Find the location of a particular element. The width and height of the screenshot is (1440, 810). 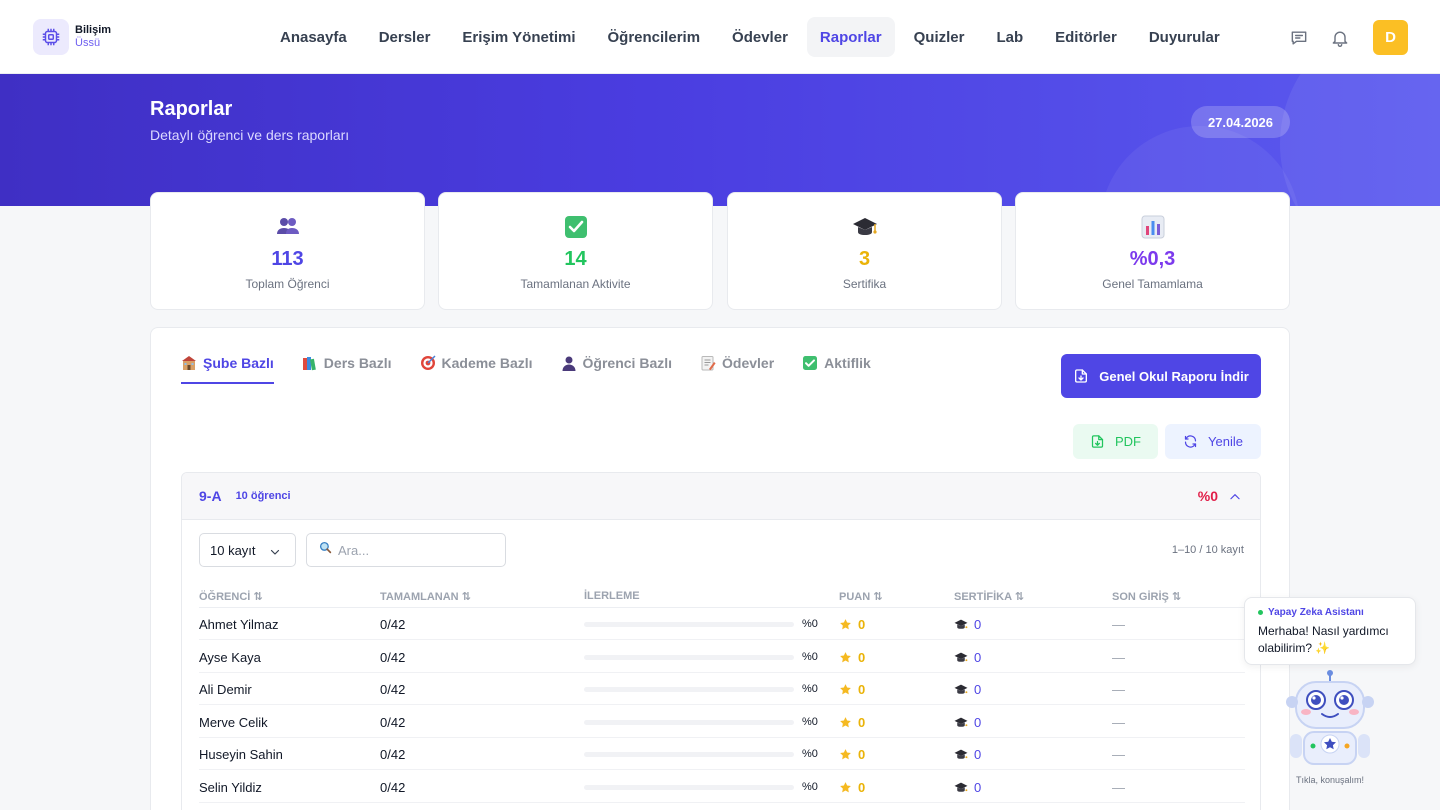

col-son-giris: SON GİRİŞ ⇅ is located at coordinates (1147, 597).